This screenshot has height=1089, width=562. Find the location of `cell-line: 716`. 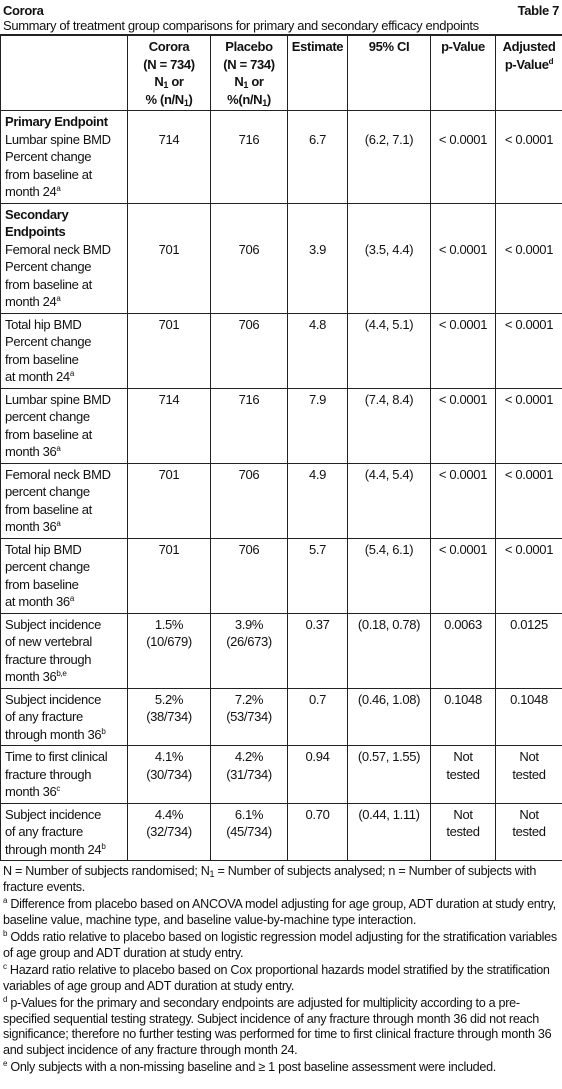

cell-line: 716 is located at coordinates (249, 139).